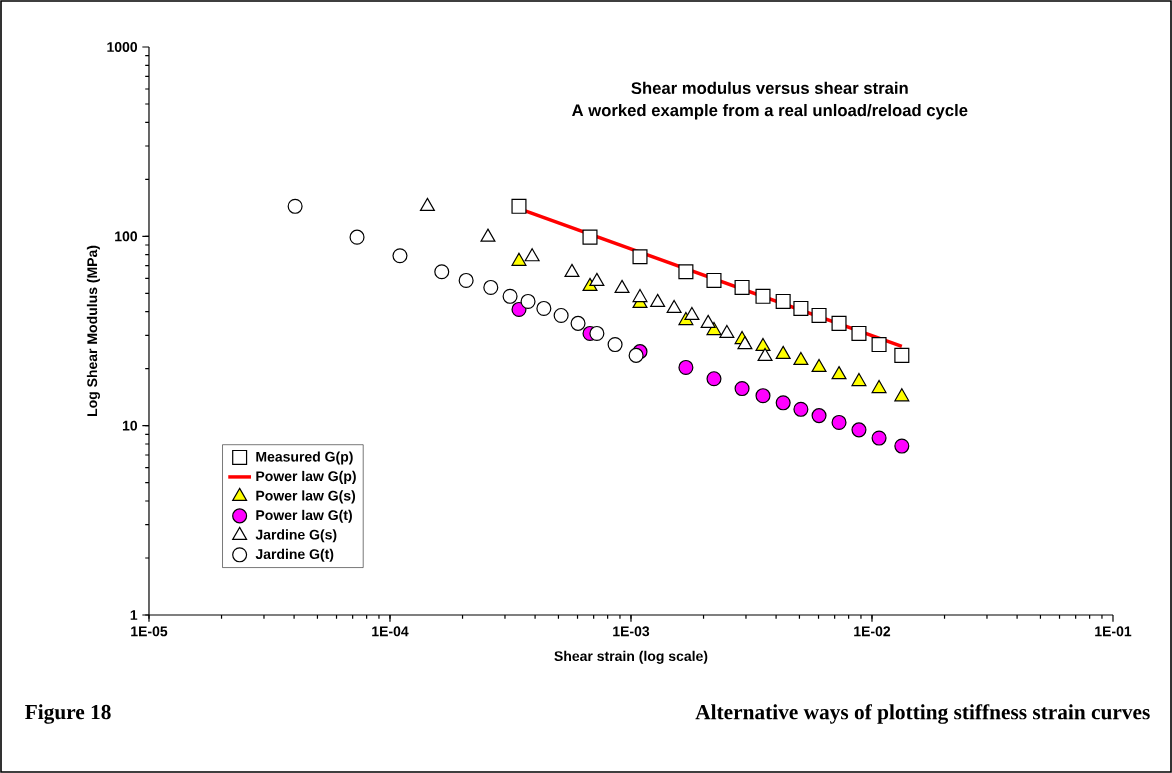 The height and width of the screenshot is (773, 1172). I want to click on y-tick-label: 100, so click(126, 236).